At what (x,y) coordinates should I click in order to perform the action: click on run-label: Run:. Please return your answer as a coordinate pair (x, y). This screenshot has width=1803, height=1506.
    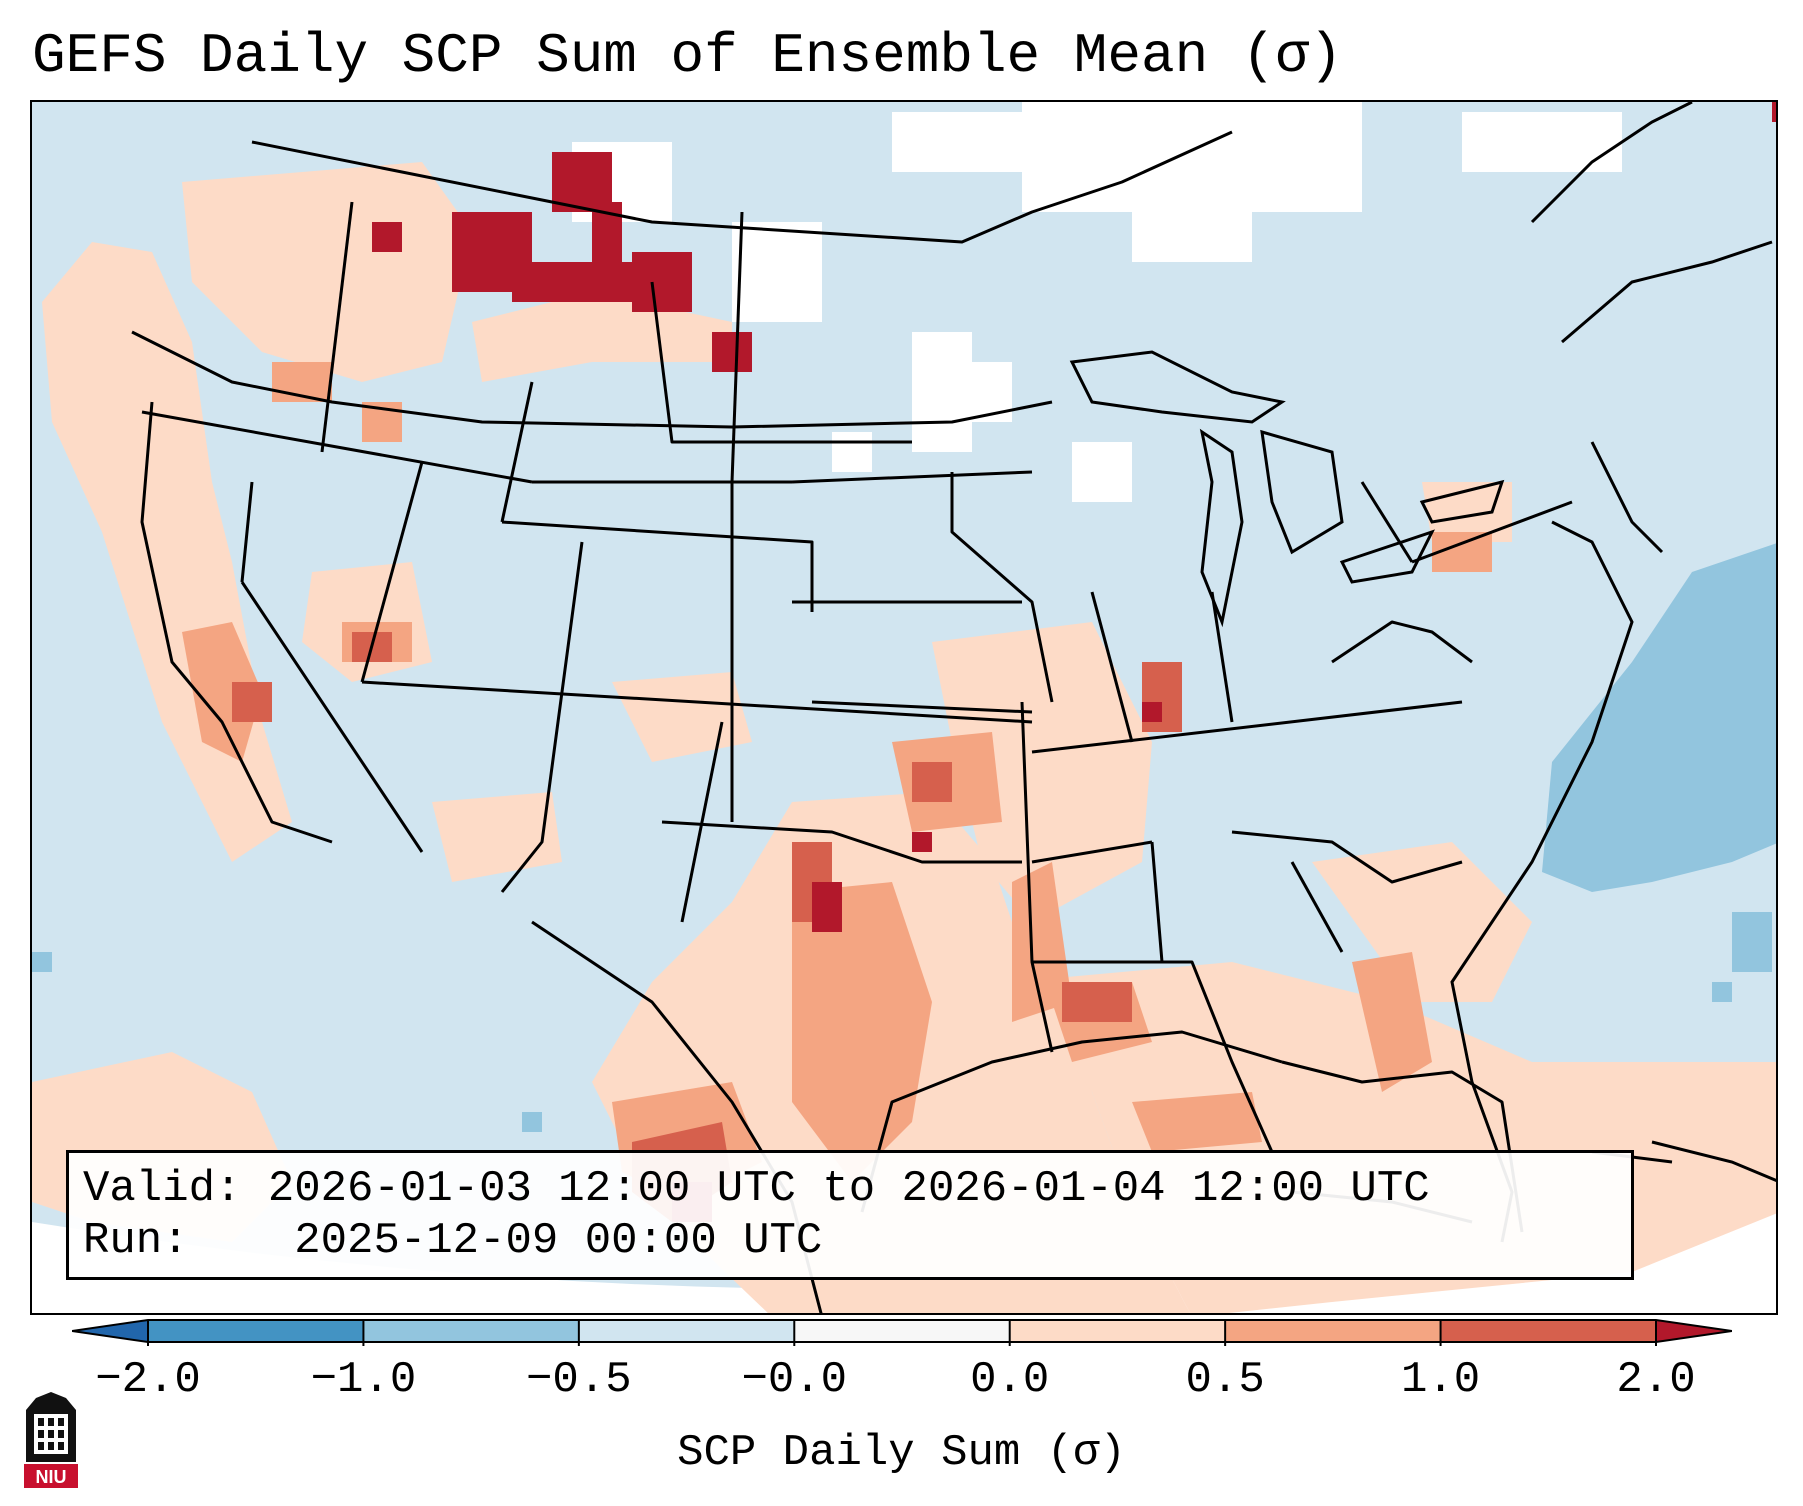
    Looking at the image, I should click on (136, 1241).